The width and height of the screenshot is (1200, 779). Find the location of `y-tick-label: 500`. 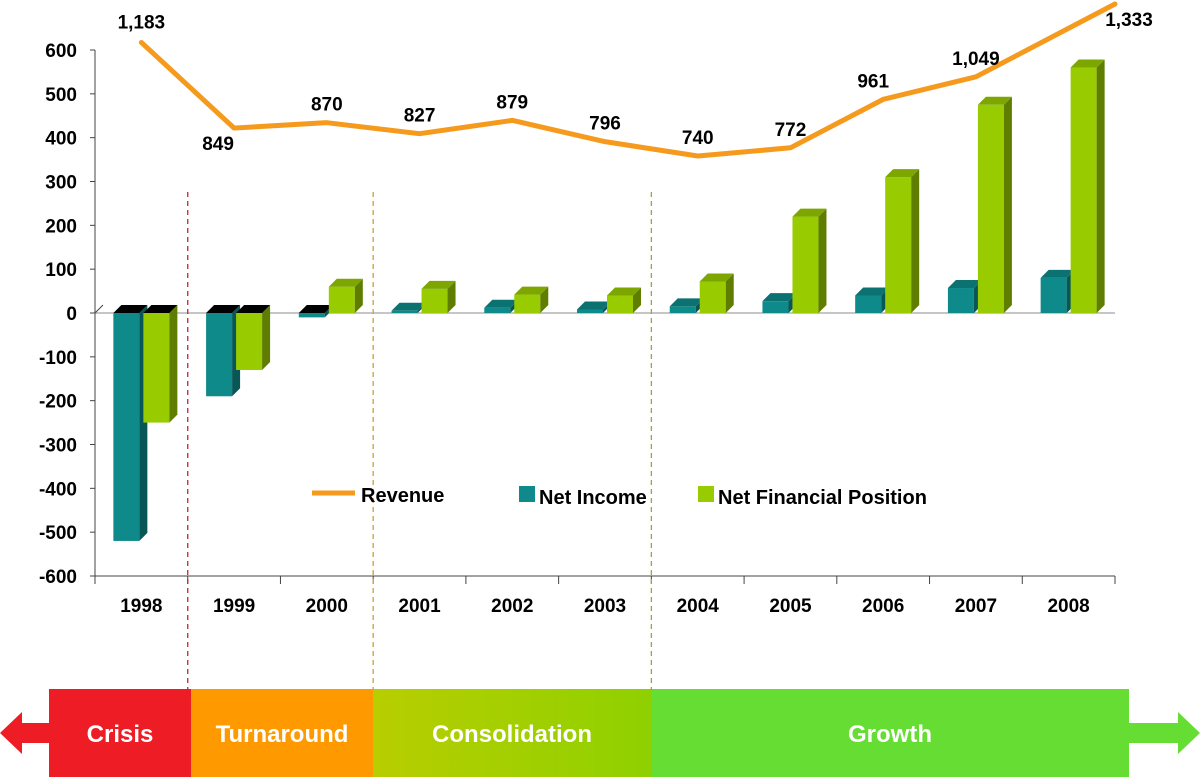

y-tick-label: 500 is located at coordinates (61, 95).